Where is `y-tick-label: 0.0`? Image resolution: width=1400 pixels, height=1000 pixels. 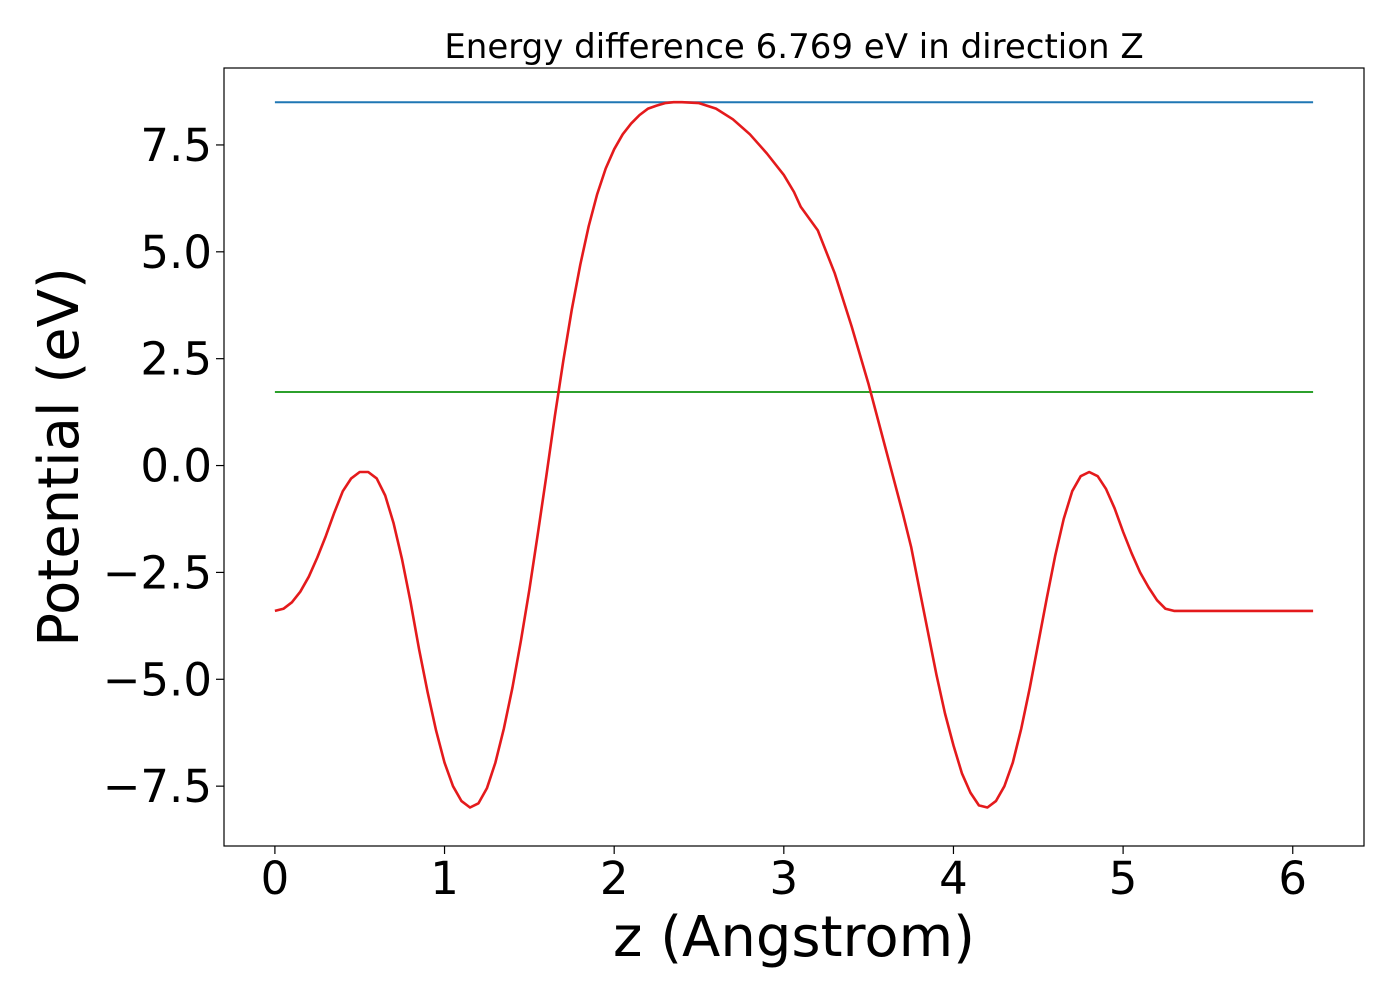
y-tick-label: 0.0 is located at coordinates (176, 466).